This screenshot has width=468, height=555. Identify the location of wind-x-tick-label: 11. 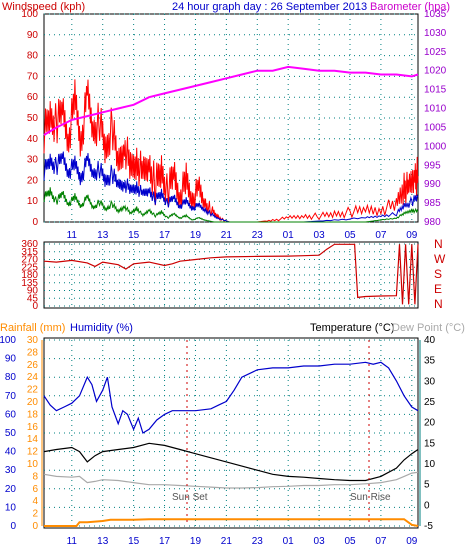
(72, 235).